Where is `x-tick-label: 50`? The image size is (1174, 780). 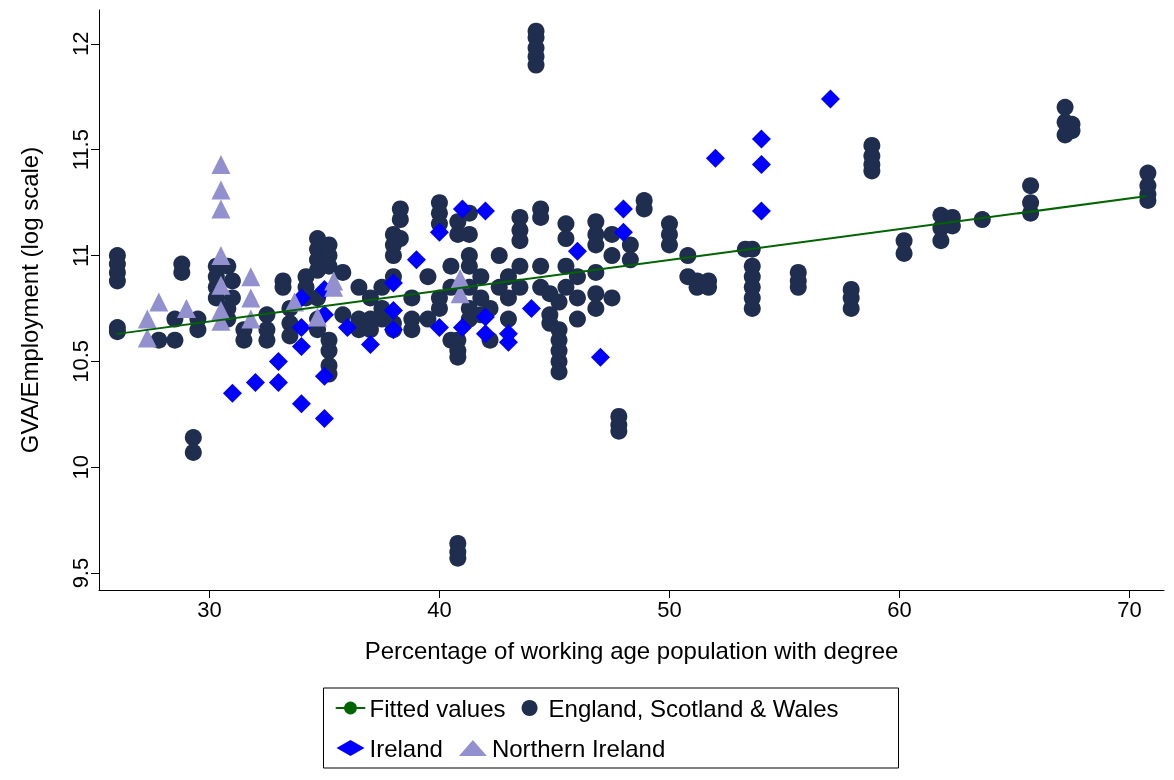
x-tick-label: 50 is located at coordinates (669, 609).